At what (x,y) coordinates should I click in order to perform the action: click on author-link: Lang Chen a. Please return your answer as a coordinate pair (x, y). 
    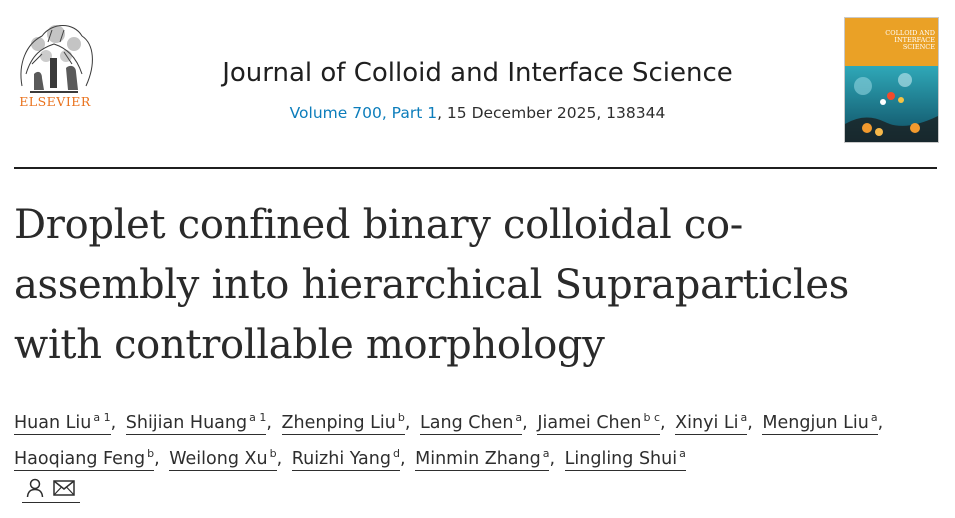
    Looking at the image, I should click on (471, 423).